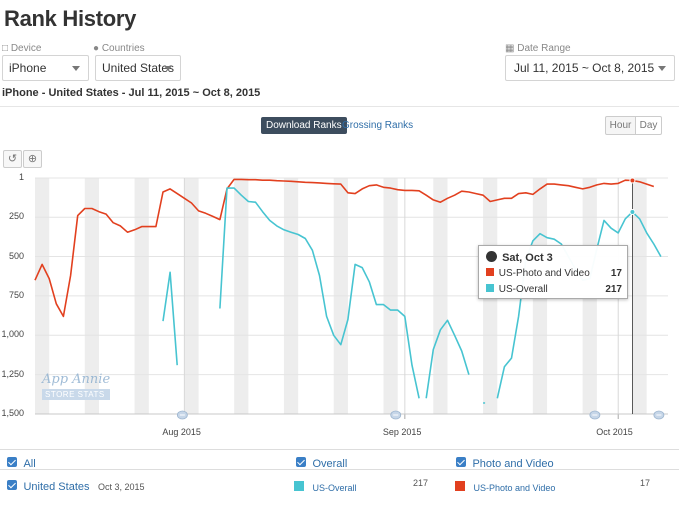 This screenshot has height=524, width=679. What do you see at coordinates (554, 289) in the screenshot?
I see `tooltip-row: US-Overall 217` at bounding box center [554, 289].